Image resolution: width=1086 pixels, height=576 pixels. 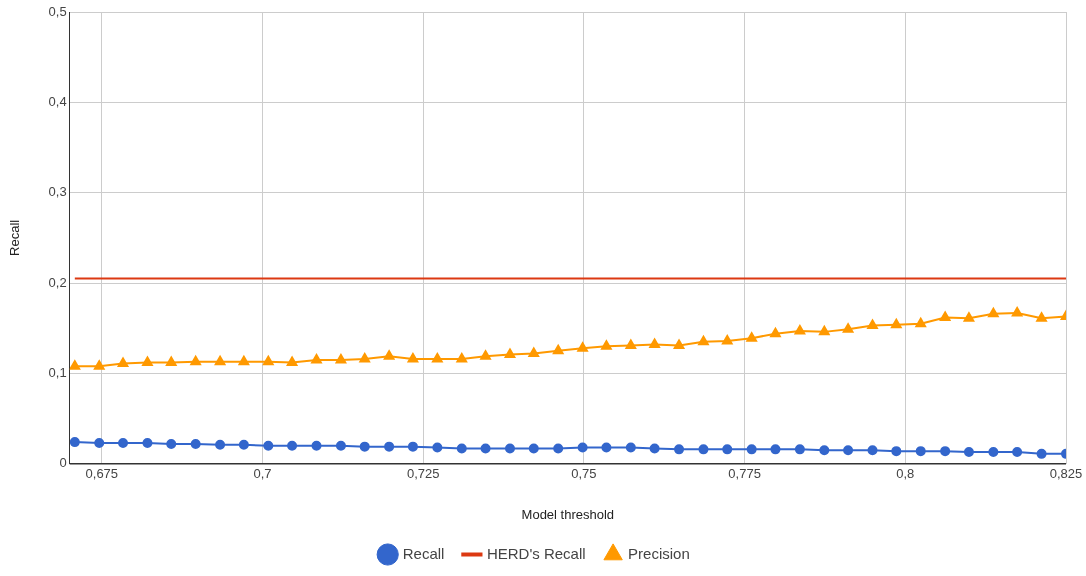 What do you see at coordinates (57, 192) in the screenshot?
I see `y-tick-label: 0,3` at bounding box center [57, 192].